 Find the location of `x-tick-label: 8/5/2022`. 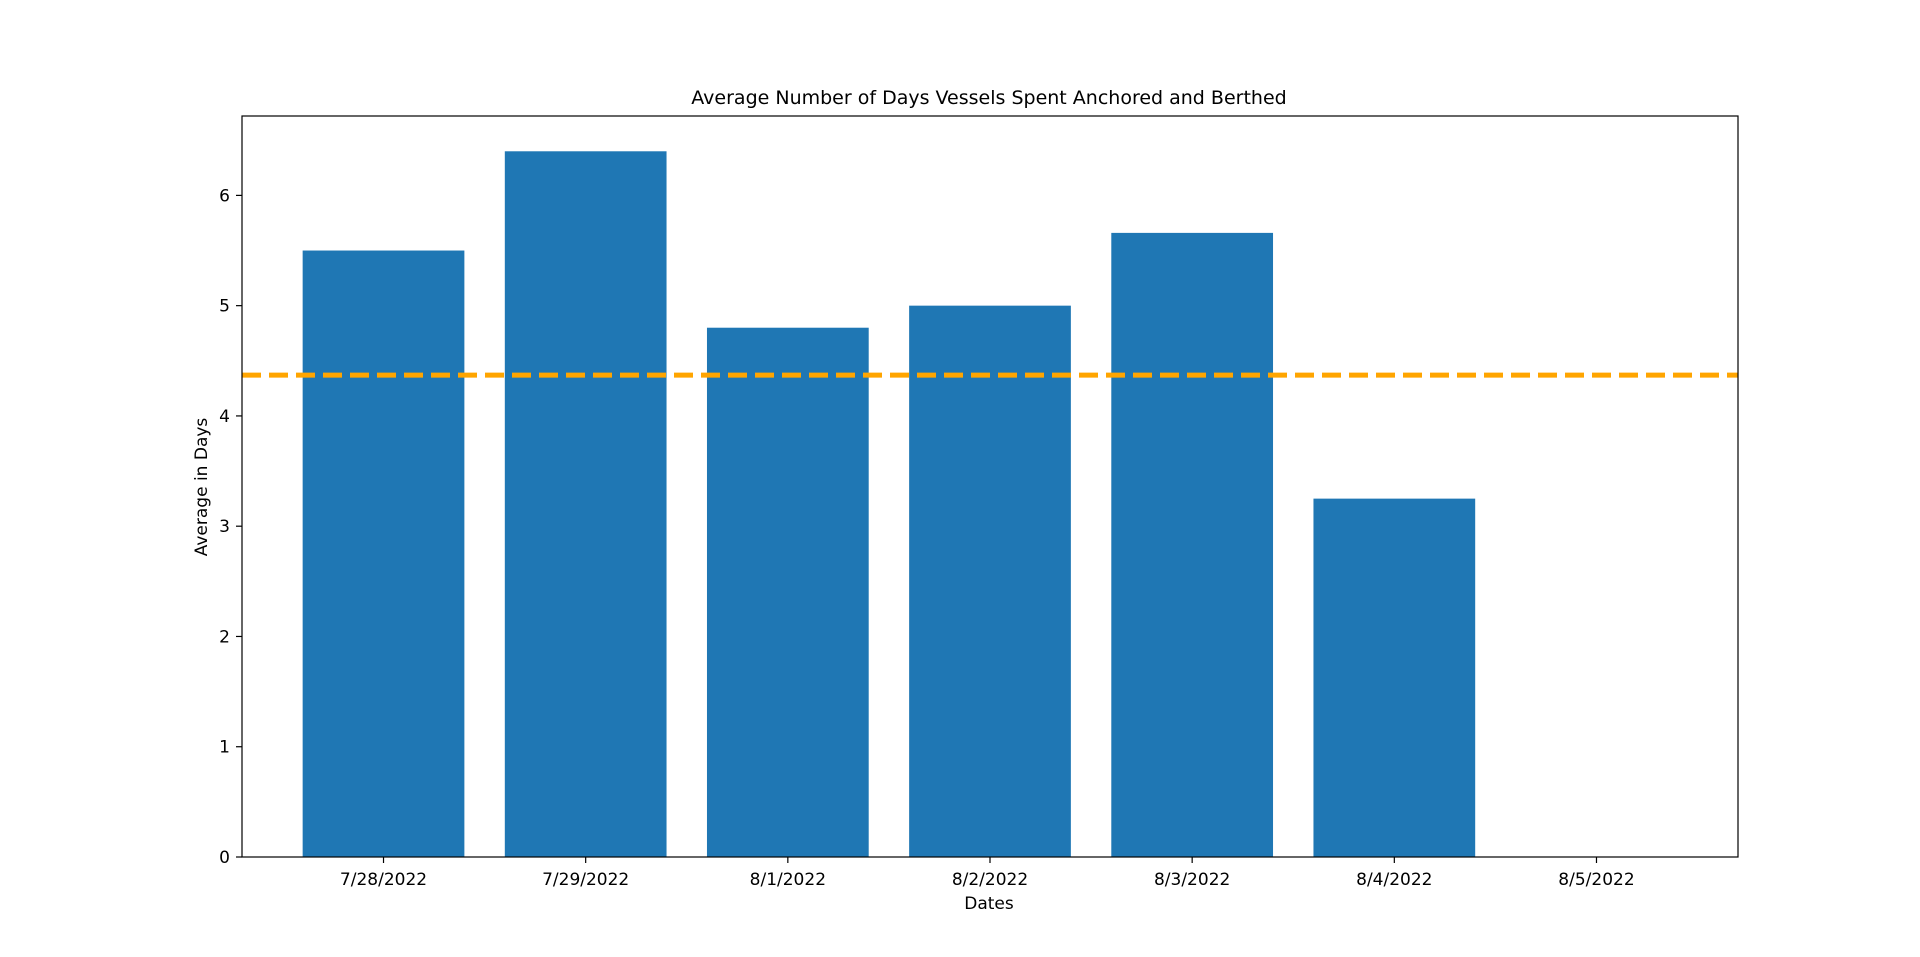

x-tick-label: 8/5/2022 is located at coordinates (1596, 880).